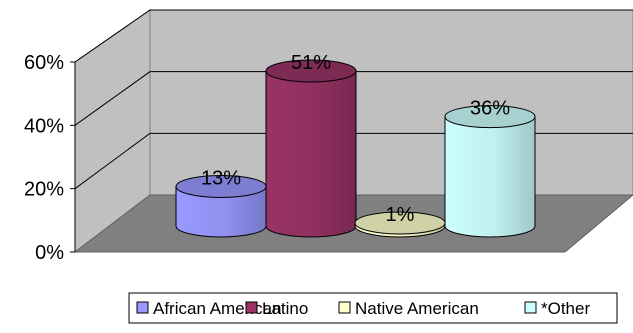 This screenshot has width=633, height=333. Describe the element at coordinates (490, 109) in the screenshot. I see `data-label: 36%` at that location.